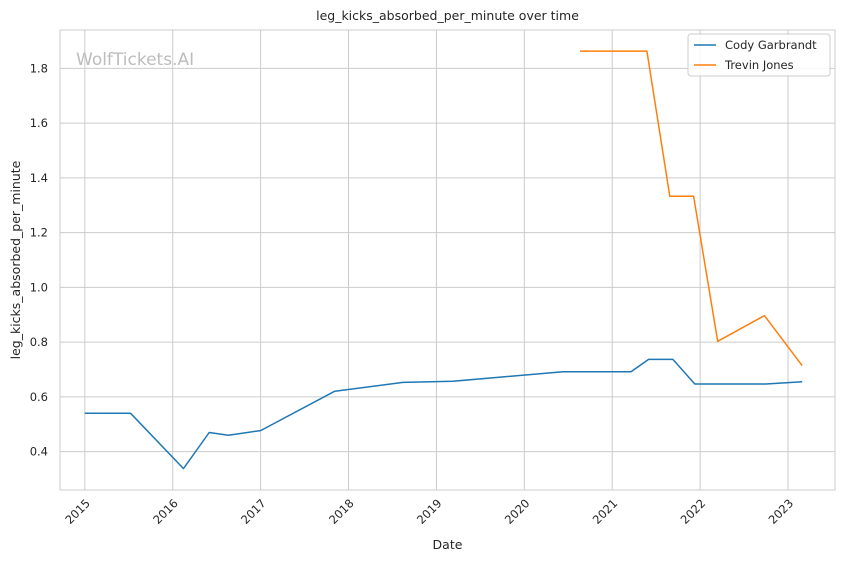 This screenshot has width=844, height=561. What do you see at coordinates (39, 452) in the screenshot?
I see `y-tick-label: 0.4` at bounding box center [39, 452].